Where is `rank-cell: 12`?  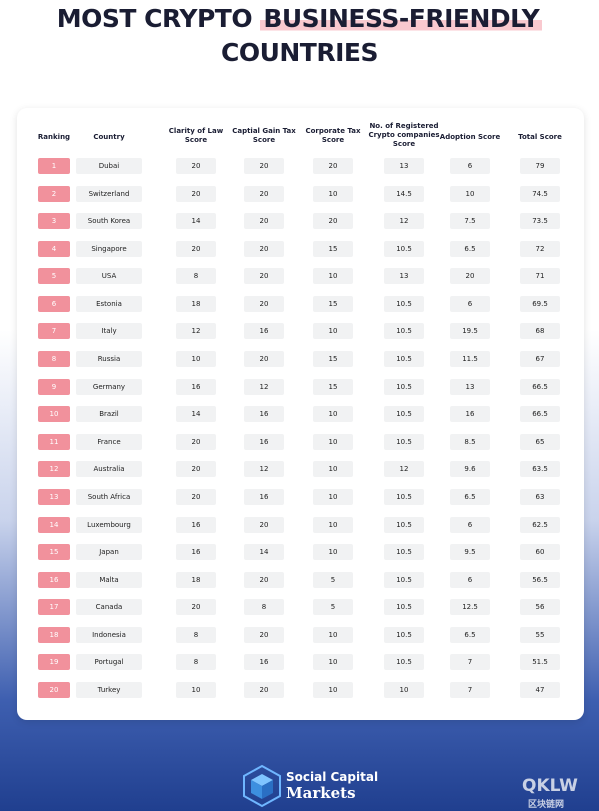 rank-cell: 12 is located at coordinates (54, 469).